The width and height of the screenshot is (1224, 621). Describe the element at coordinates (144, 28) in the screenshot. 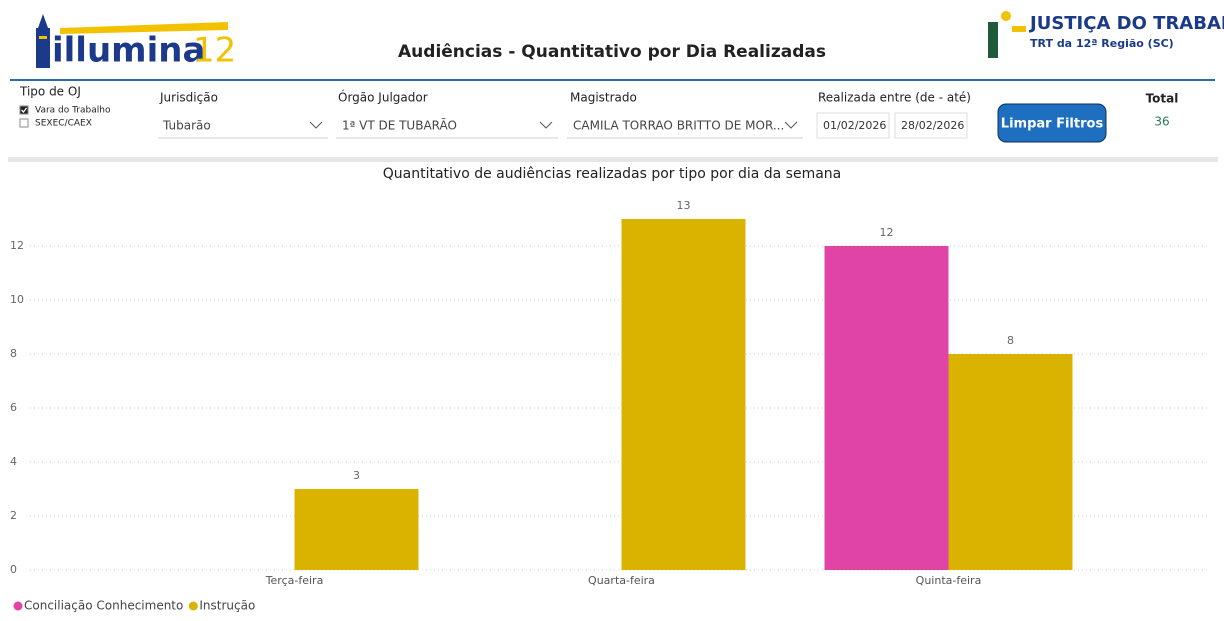

I see `logo-beam` at that location.